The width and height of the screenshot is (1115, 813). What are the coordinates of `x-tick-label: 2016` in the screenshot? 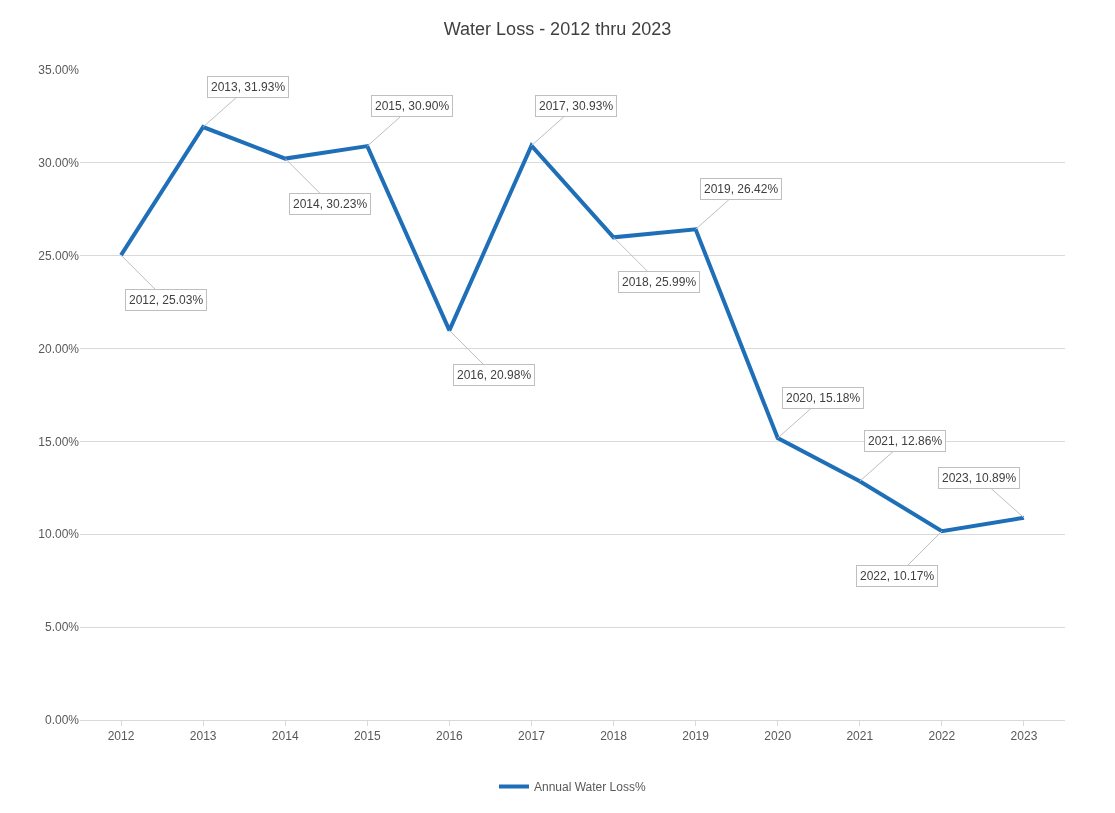 It's located at (450, 736).